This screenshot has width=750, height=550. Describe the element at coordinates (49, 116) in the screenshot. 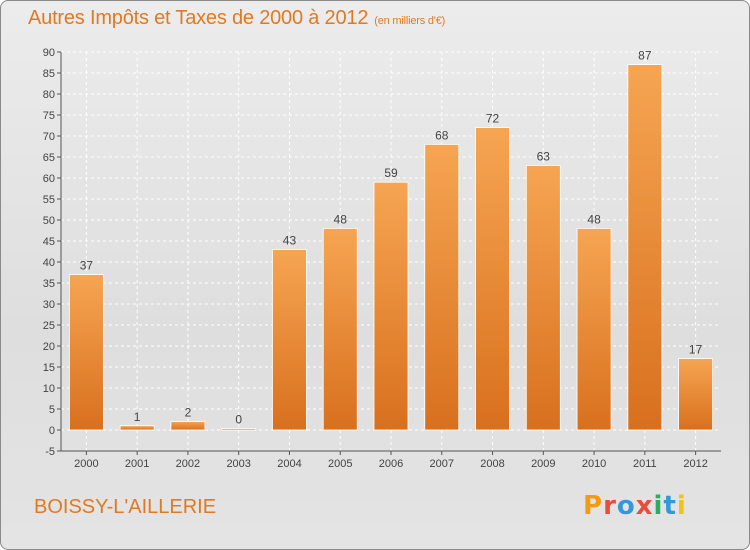

I see `y-tick-label: 75` at that location.